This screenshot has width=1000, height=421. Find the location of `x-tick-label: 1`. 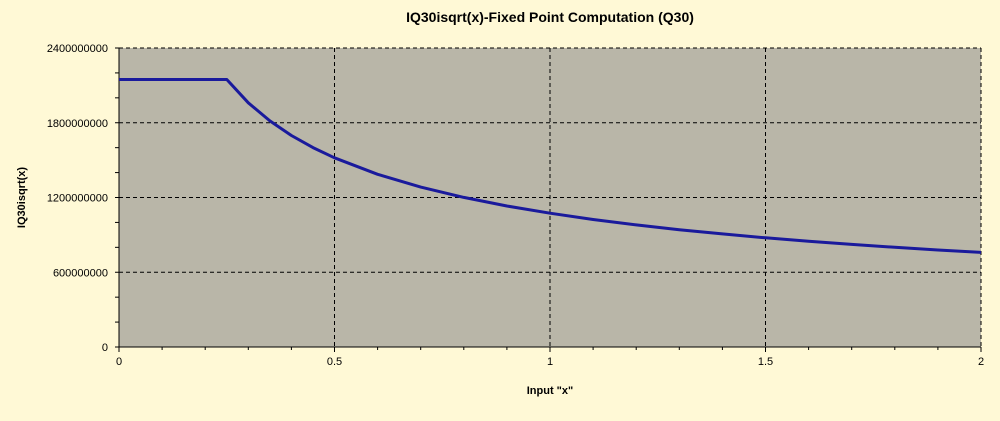

x-tick-label: 1 is located at coordinates (550, 362).